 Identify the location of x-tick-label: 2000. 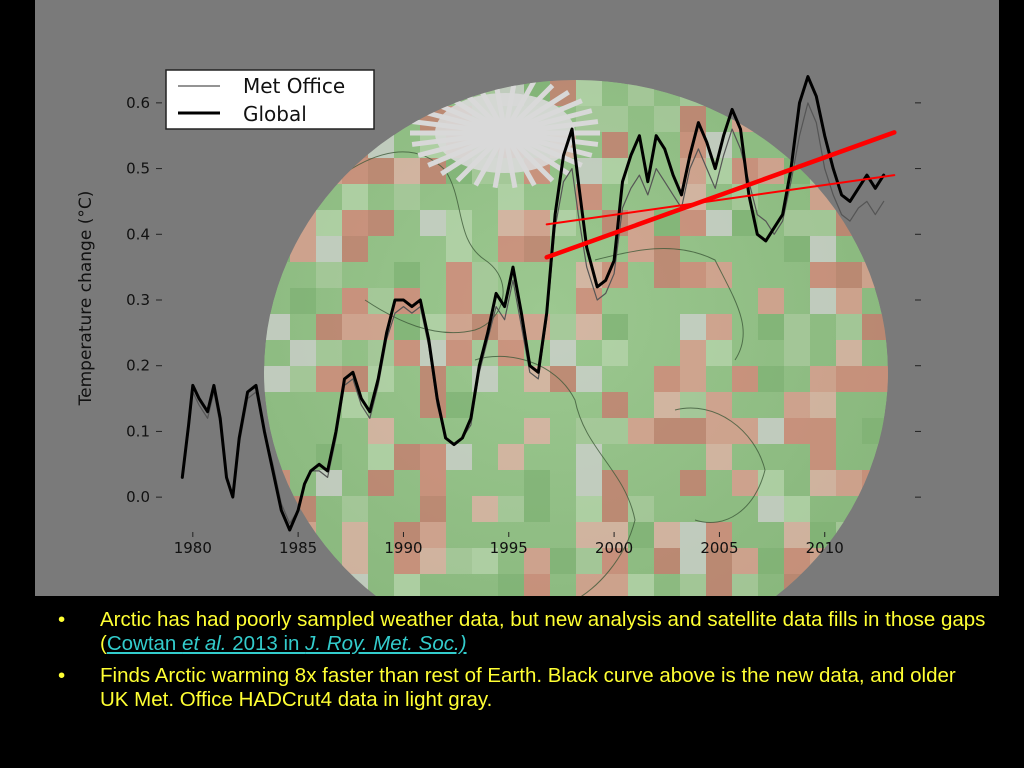
(614, 548).